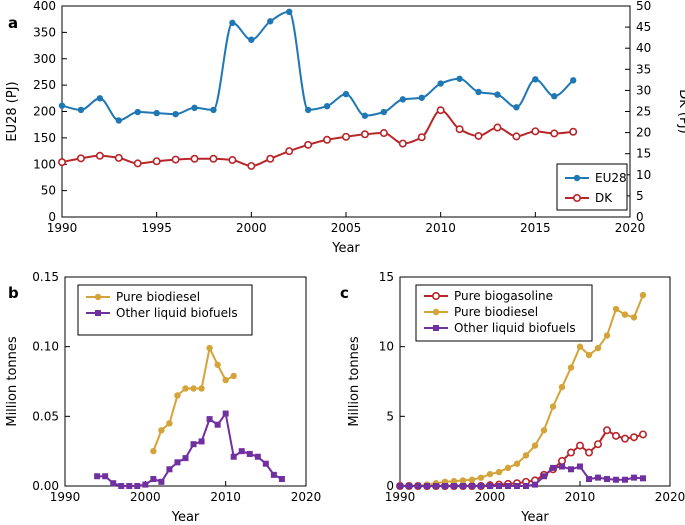 This screenshot has width=685, height=525. Describe the element at coordinates (48, 191) in the screenshot. I see `y-tick-label-a: 50` at that location.